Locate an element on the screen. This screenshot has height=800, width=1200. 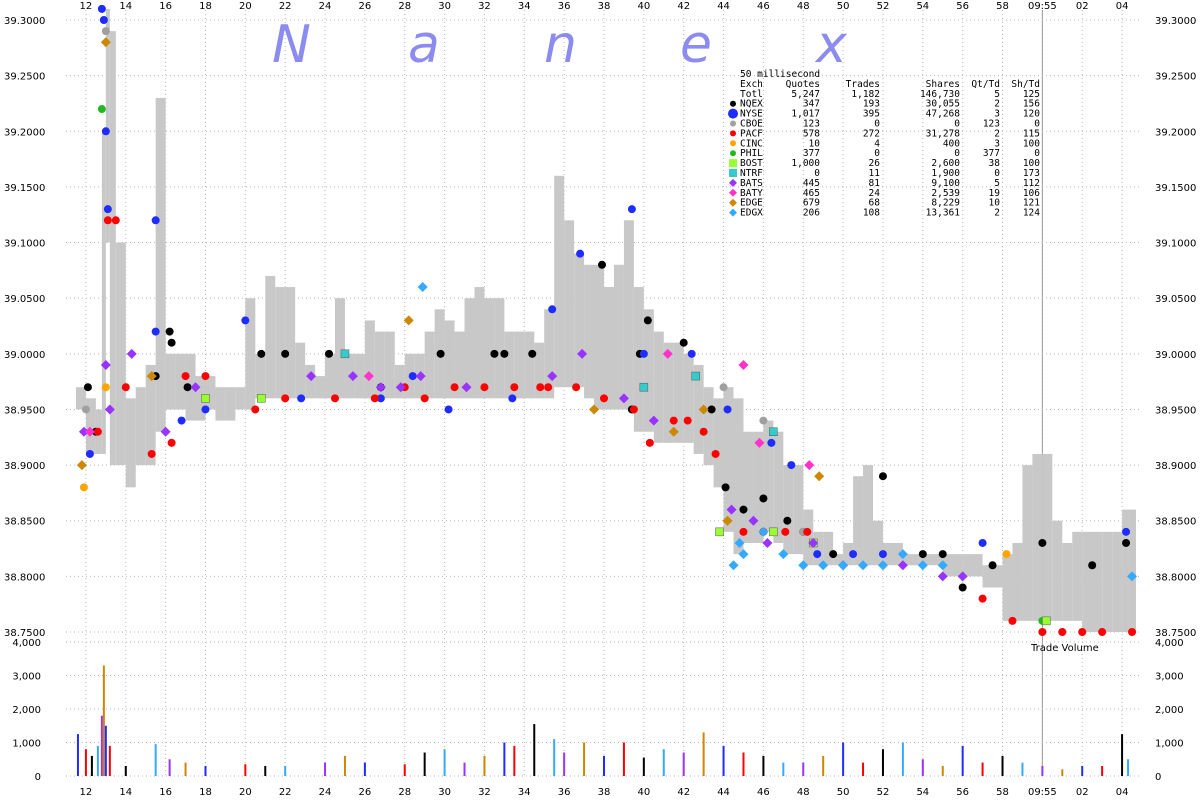
x-tick-label-top: 46 is located at coordinates (763, 6).